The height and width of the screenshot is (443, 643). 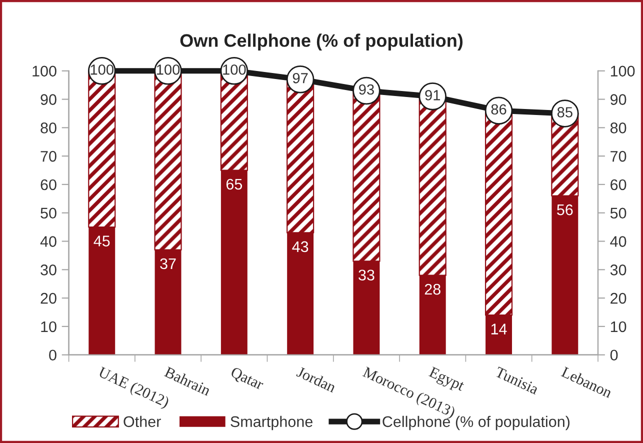 What do you see at coordinates (300, 78) in the screenshot?
I see `data-label: 97` at bounding box center [300, 78].